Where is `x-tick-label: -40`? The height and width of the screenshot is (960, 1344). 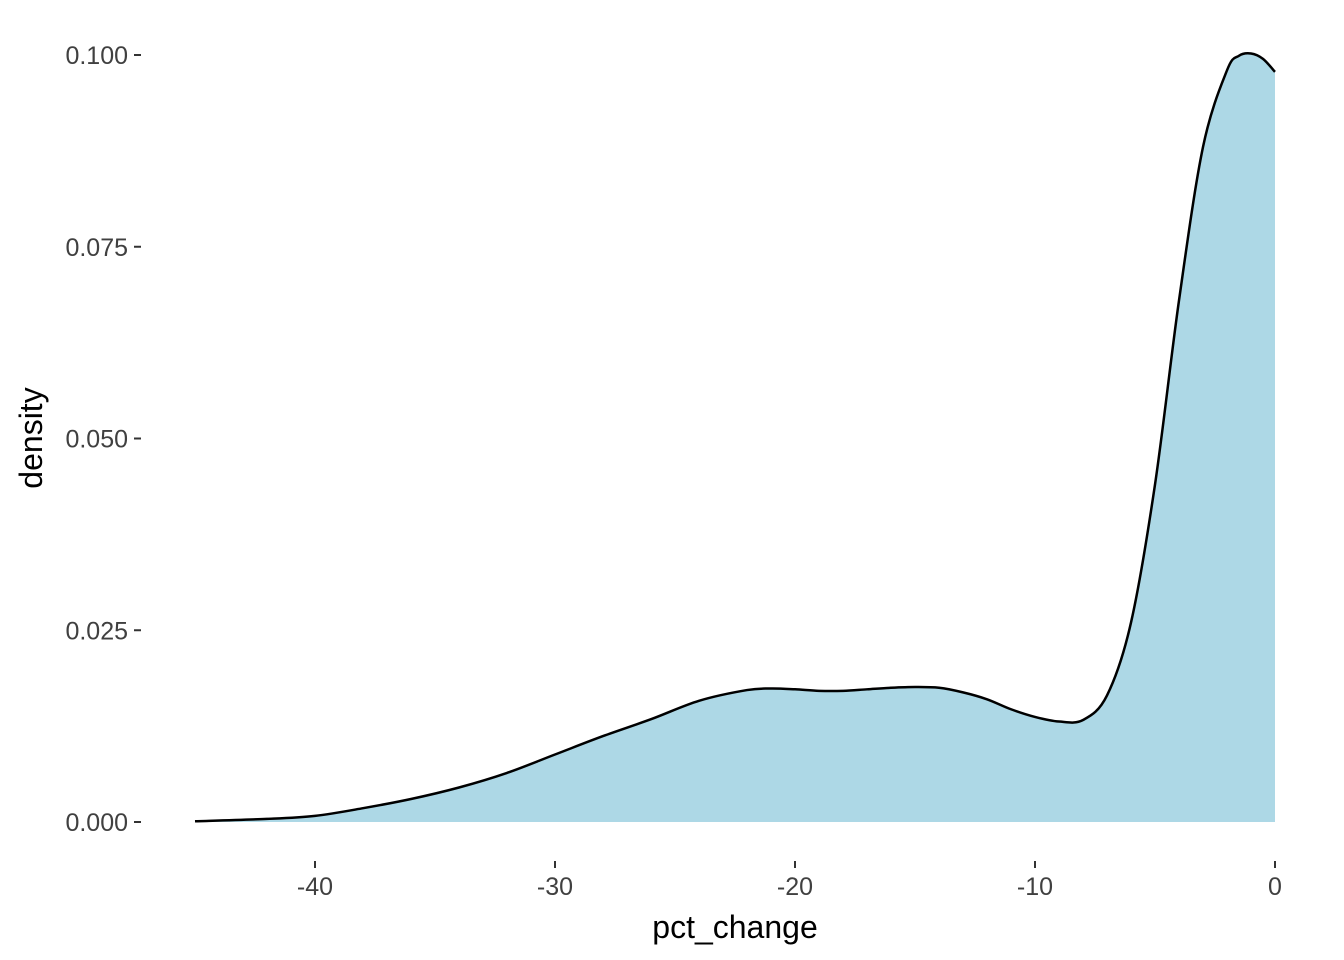
x-tick-label: -40 is located at coordinates (315, 887).